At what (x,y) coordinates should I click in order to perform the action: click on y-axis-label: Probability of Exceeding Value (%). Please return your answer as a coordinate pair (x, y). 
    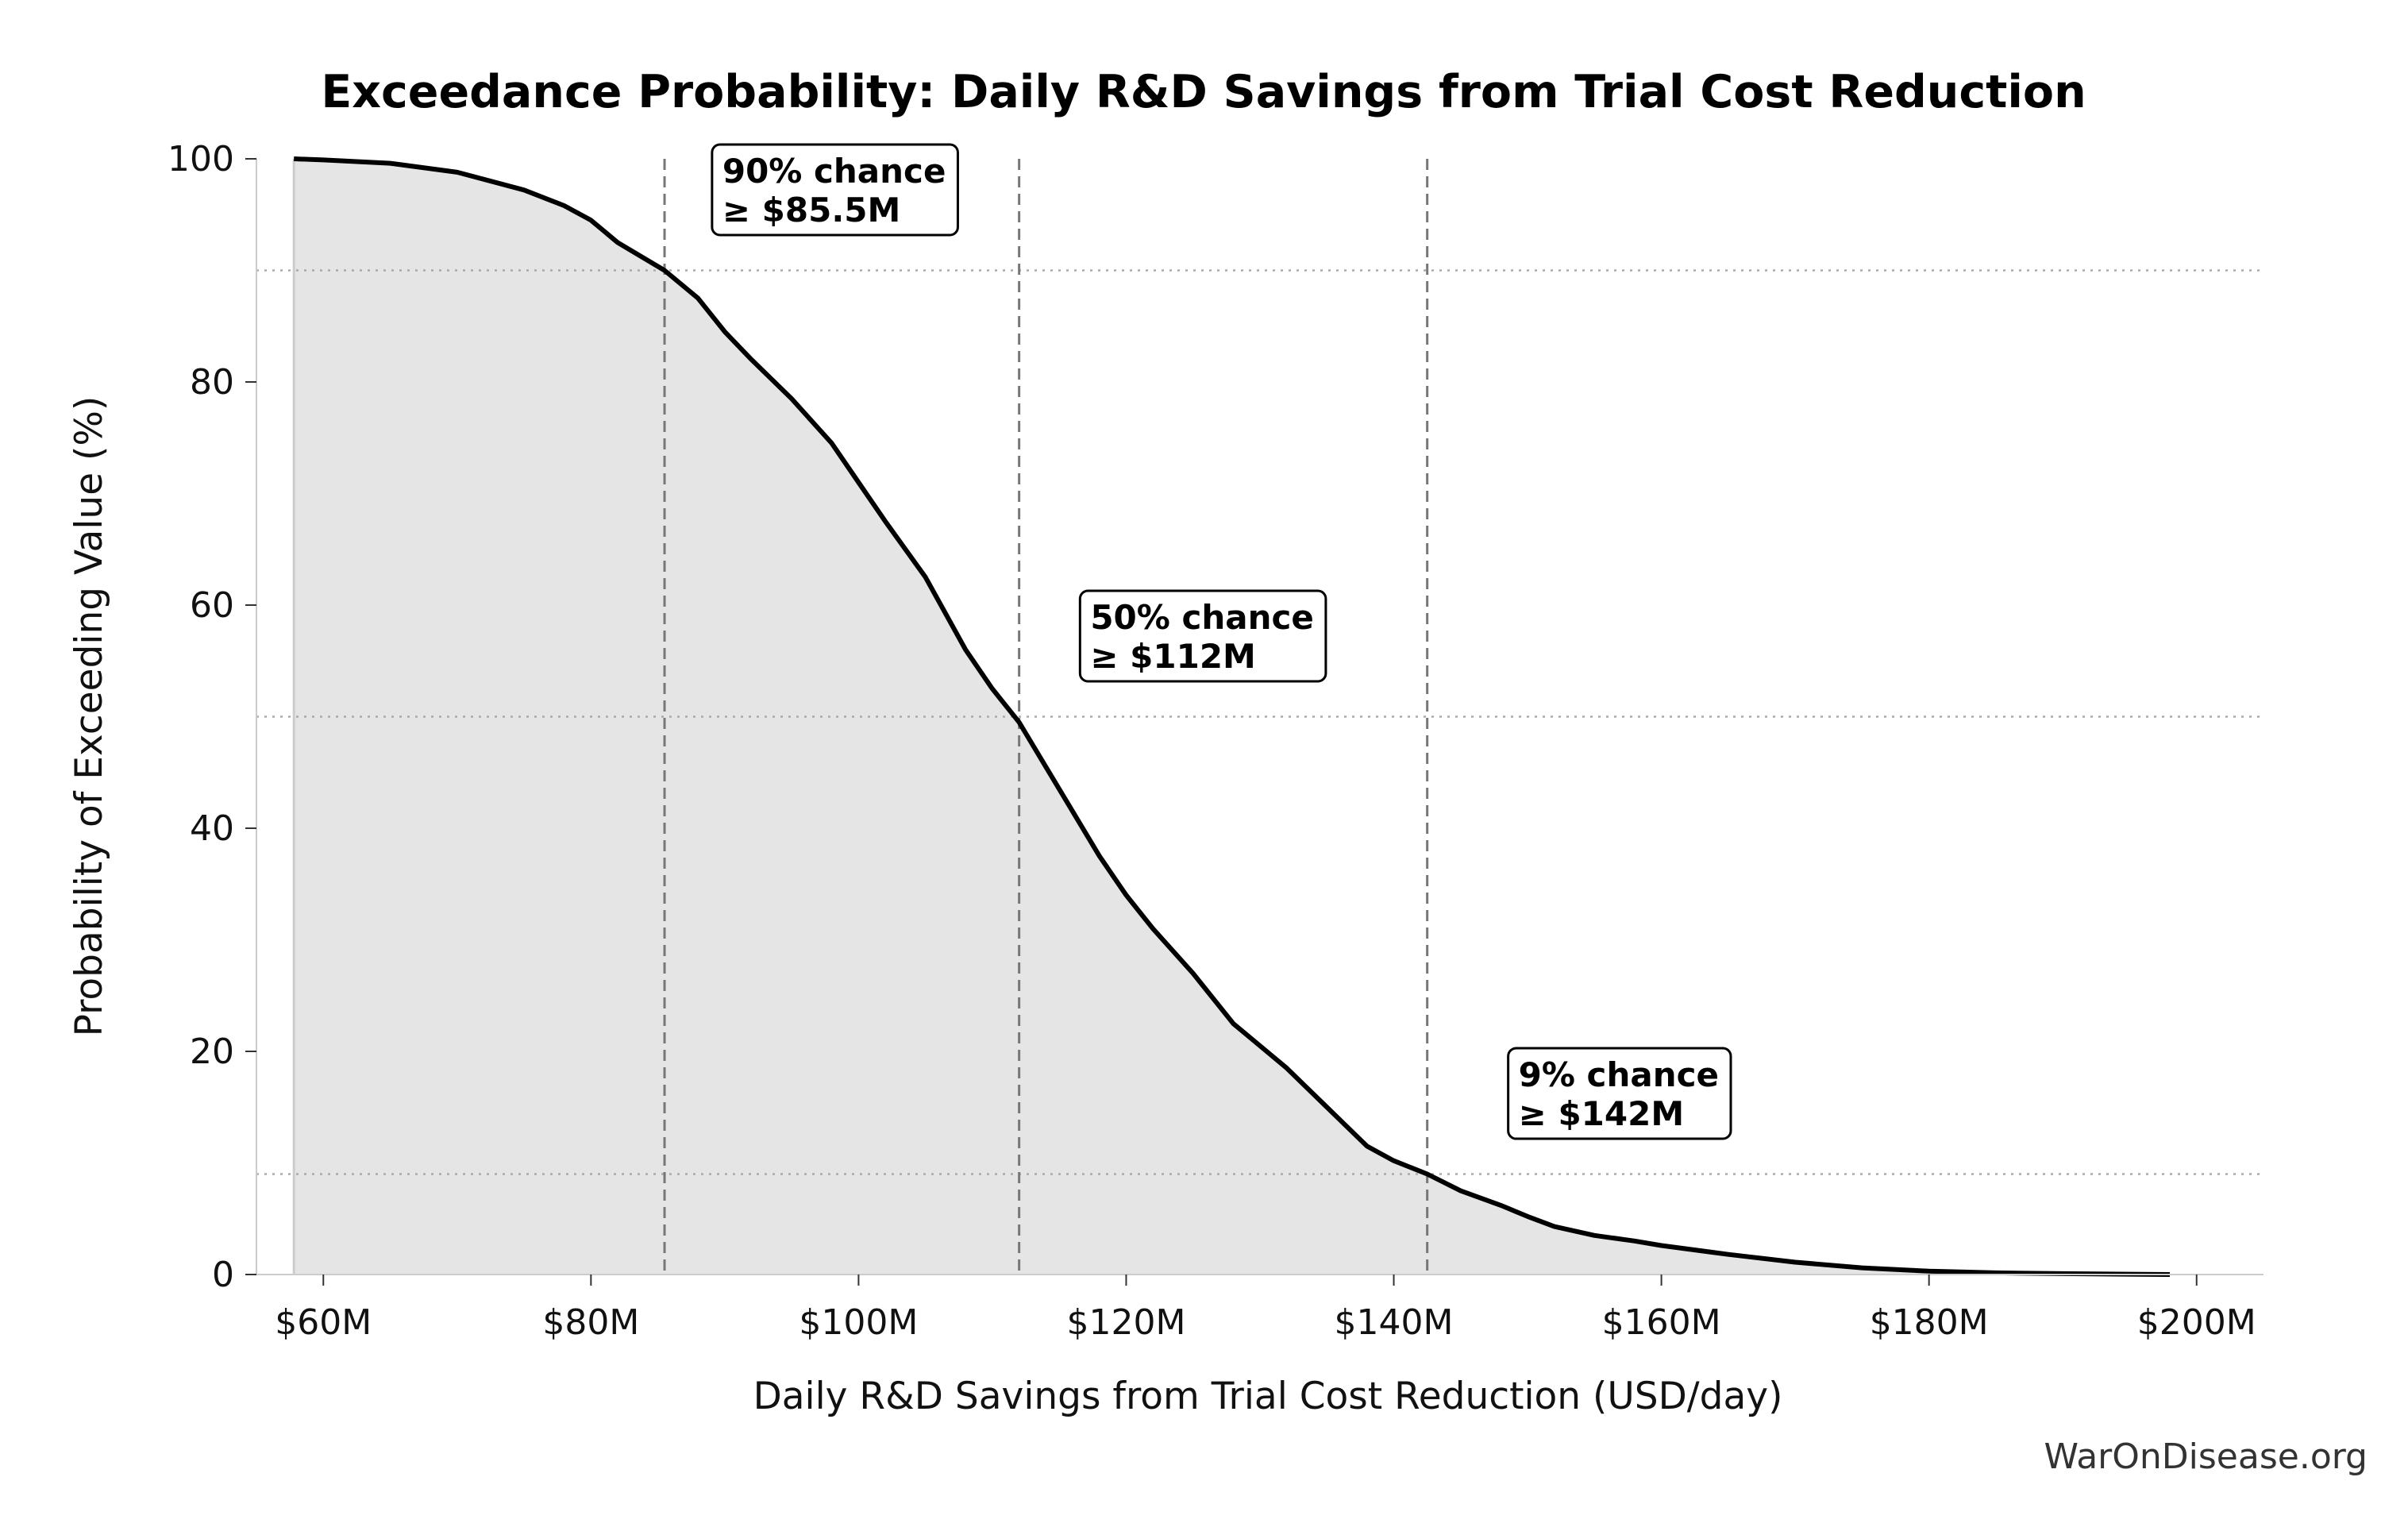
    Looking at the image, I should click on (89, 716).